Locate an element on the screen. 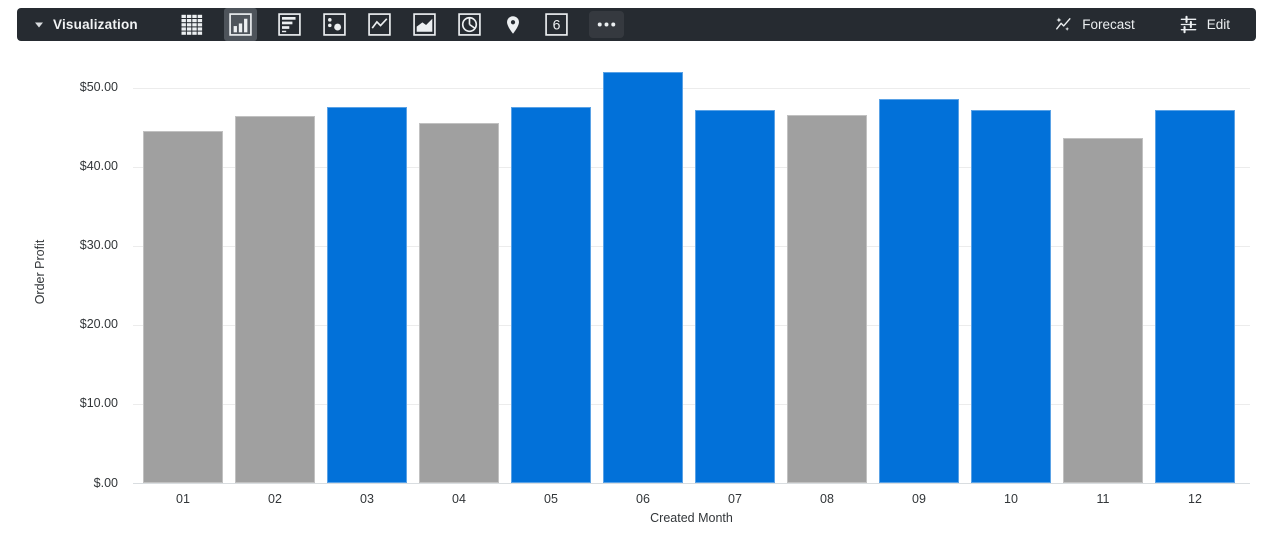 The height and width of the screenshot is (560, 1272). x-tick-label-09: 09 is located at coordinates (919, 499).